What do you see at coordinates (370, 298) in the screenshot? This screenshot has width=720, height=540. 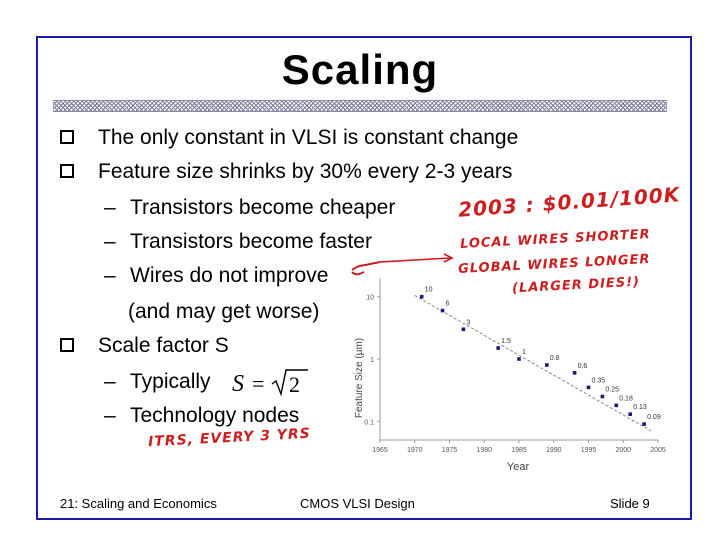 I see `chart-y-tick-label: 10` at bounding box center [370, 298].